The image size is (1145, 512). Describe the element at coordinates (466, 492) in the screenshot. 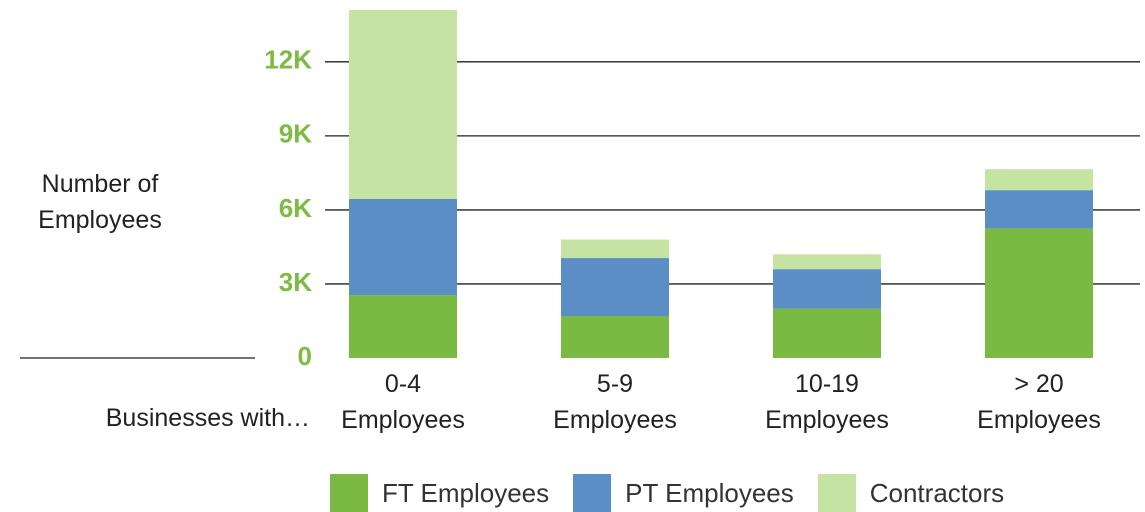

I see `legend-label: FT Employees` at that location.